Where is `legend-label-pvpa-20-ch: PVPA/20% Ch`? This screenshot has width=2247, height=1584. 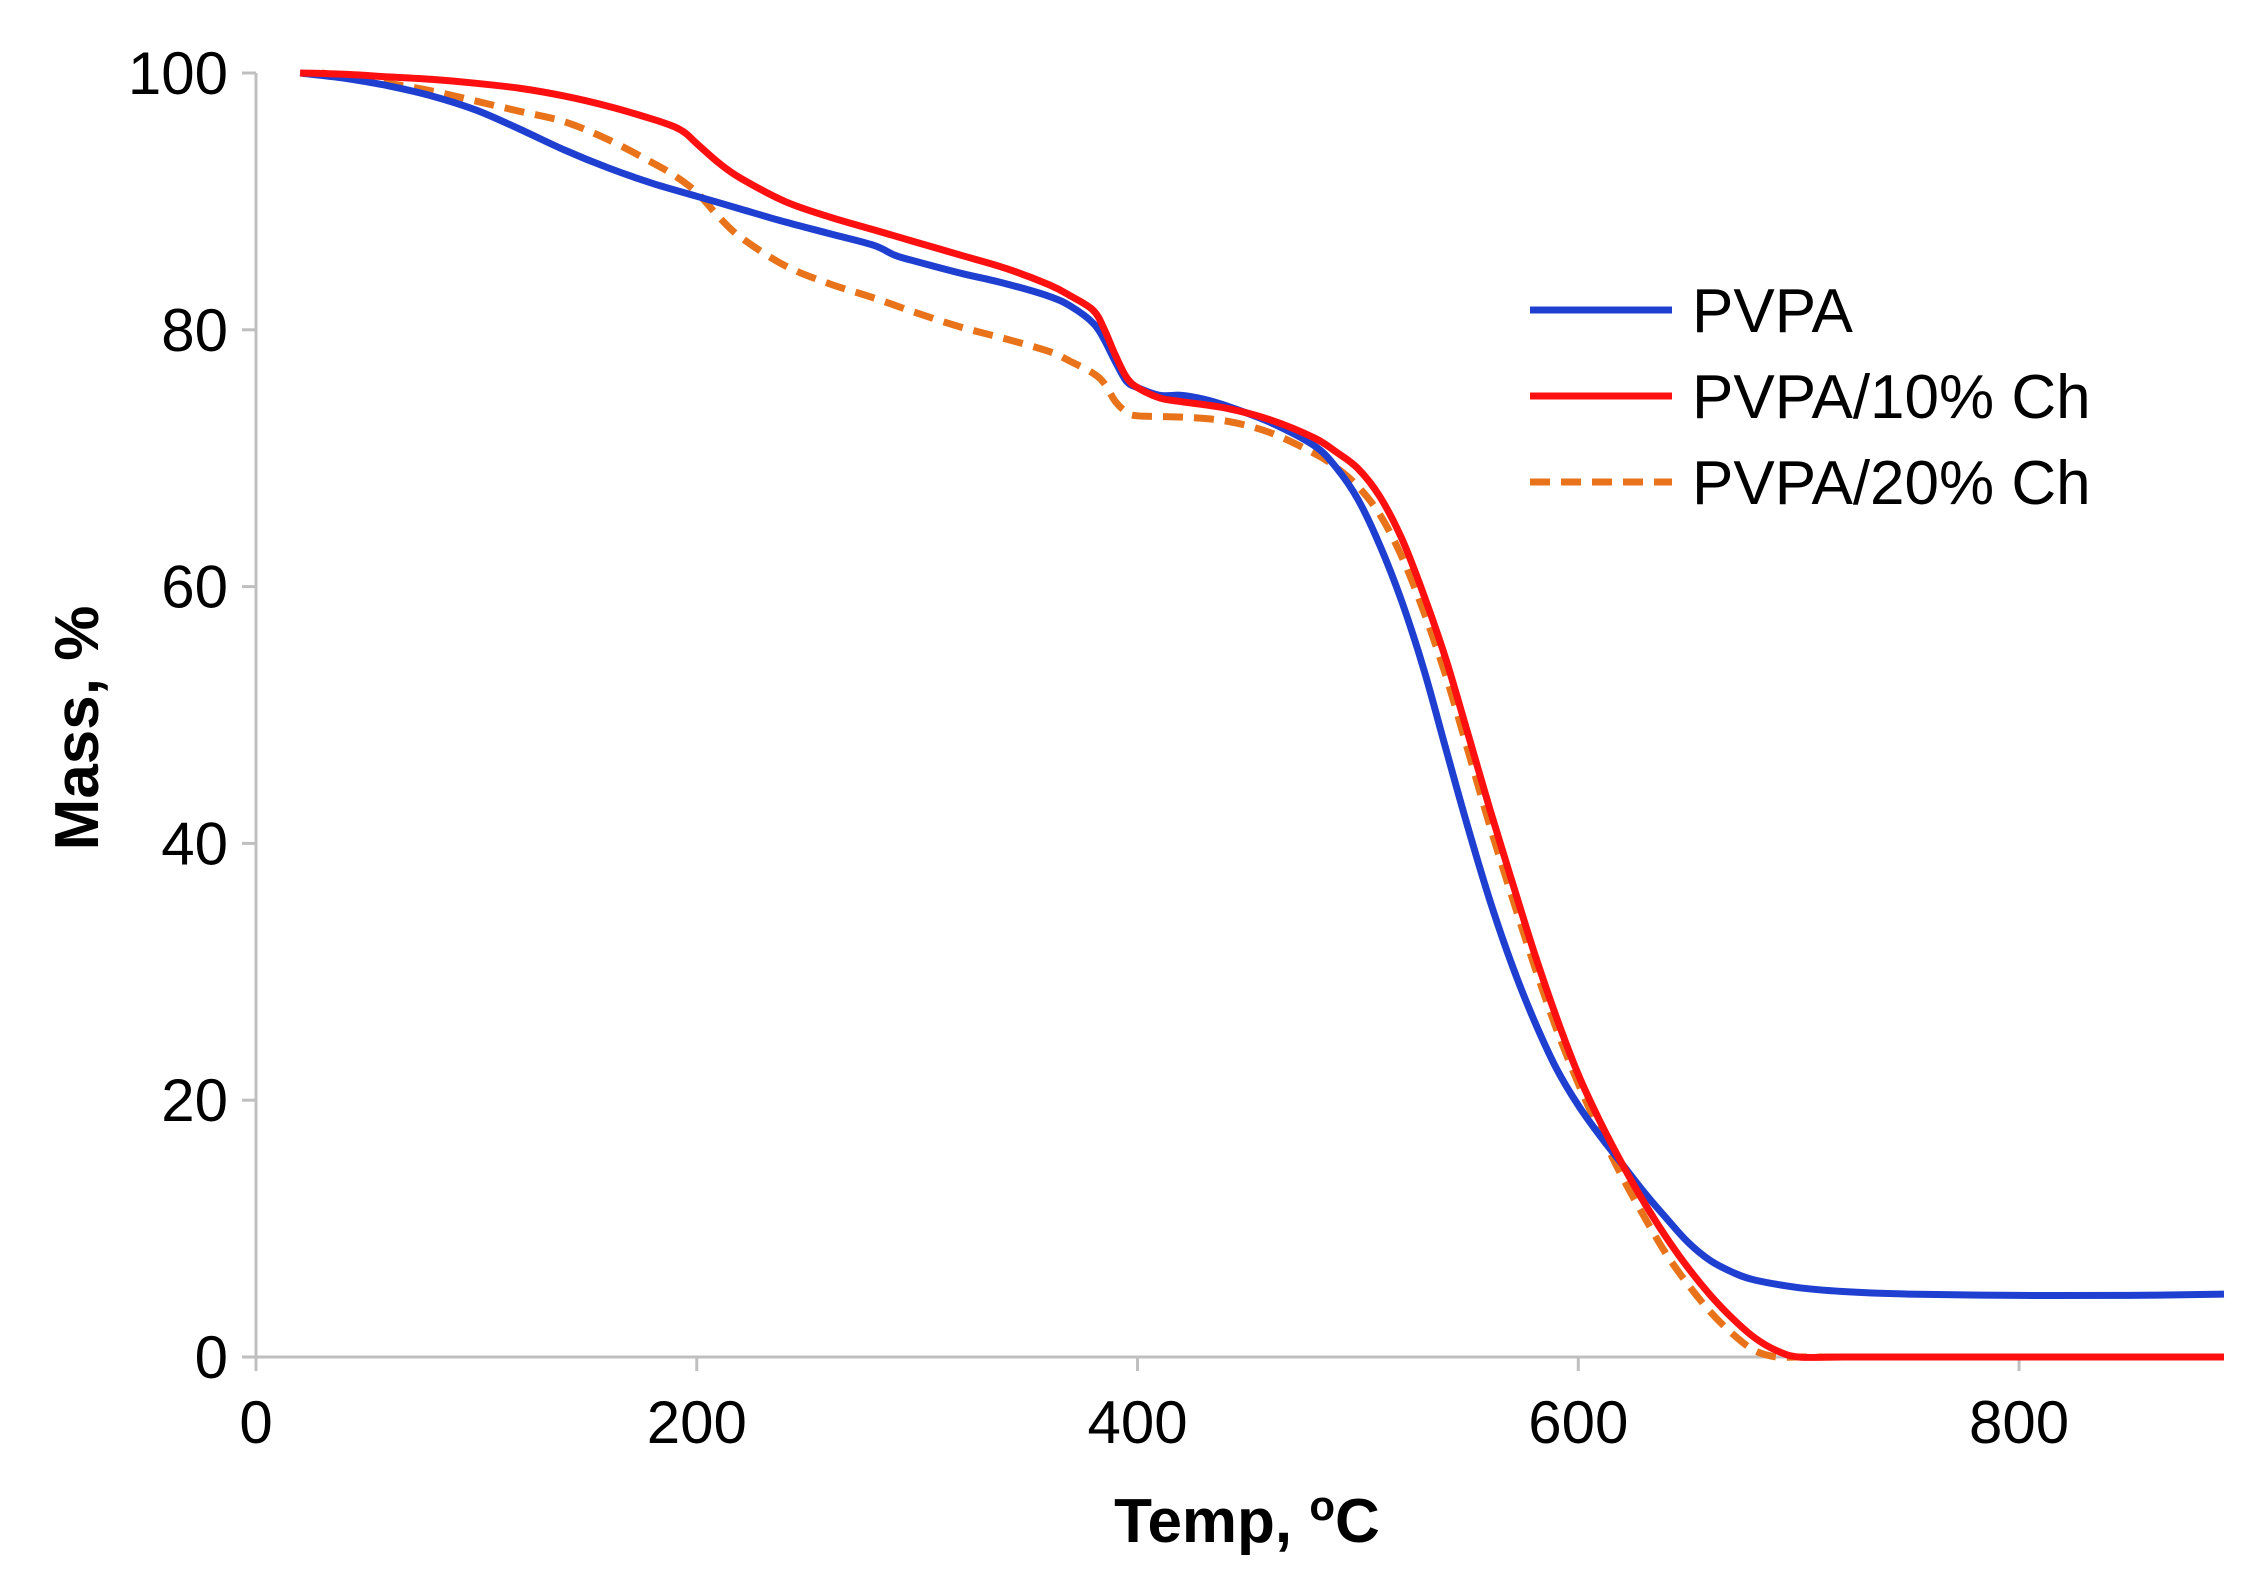 legend-label-pvpa-20-ch: PVPA/20% Ch is located at coordinates (1891, 483).